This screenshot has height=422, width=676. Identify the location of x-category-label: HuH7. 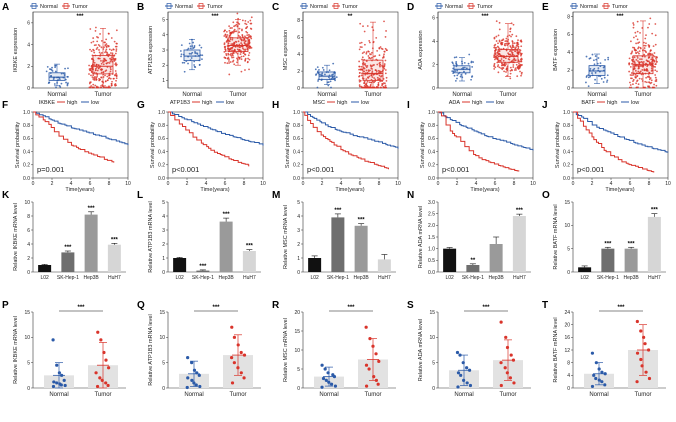
(654, 278).